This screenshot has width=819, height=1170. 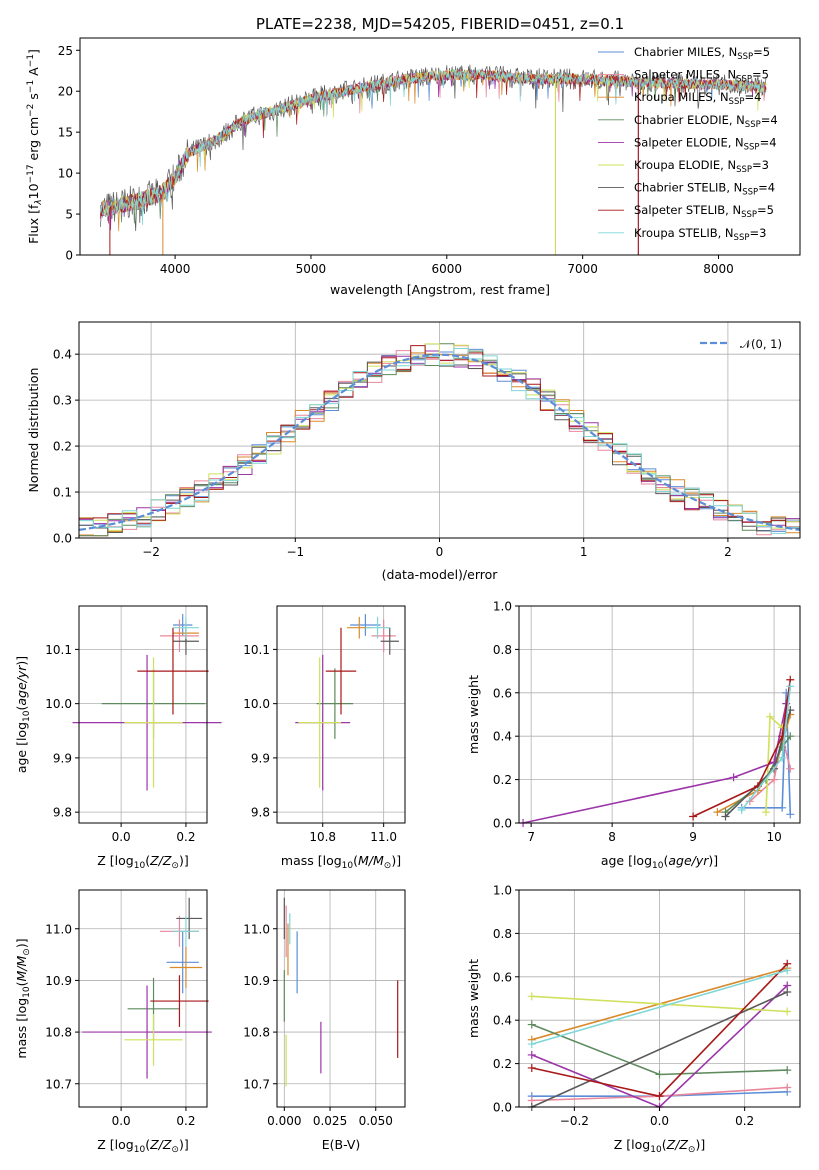 What do you see at coordinates (65, 133) in the screenshot?
I see `y-tick-label: 15` at bounding box center [65, 133].